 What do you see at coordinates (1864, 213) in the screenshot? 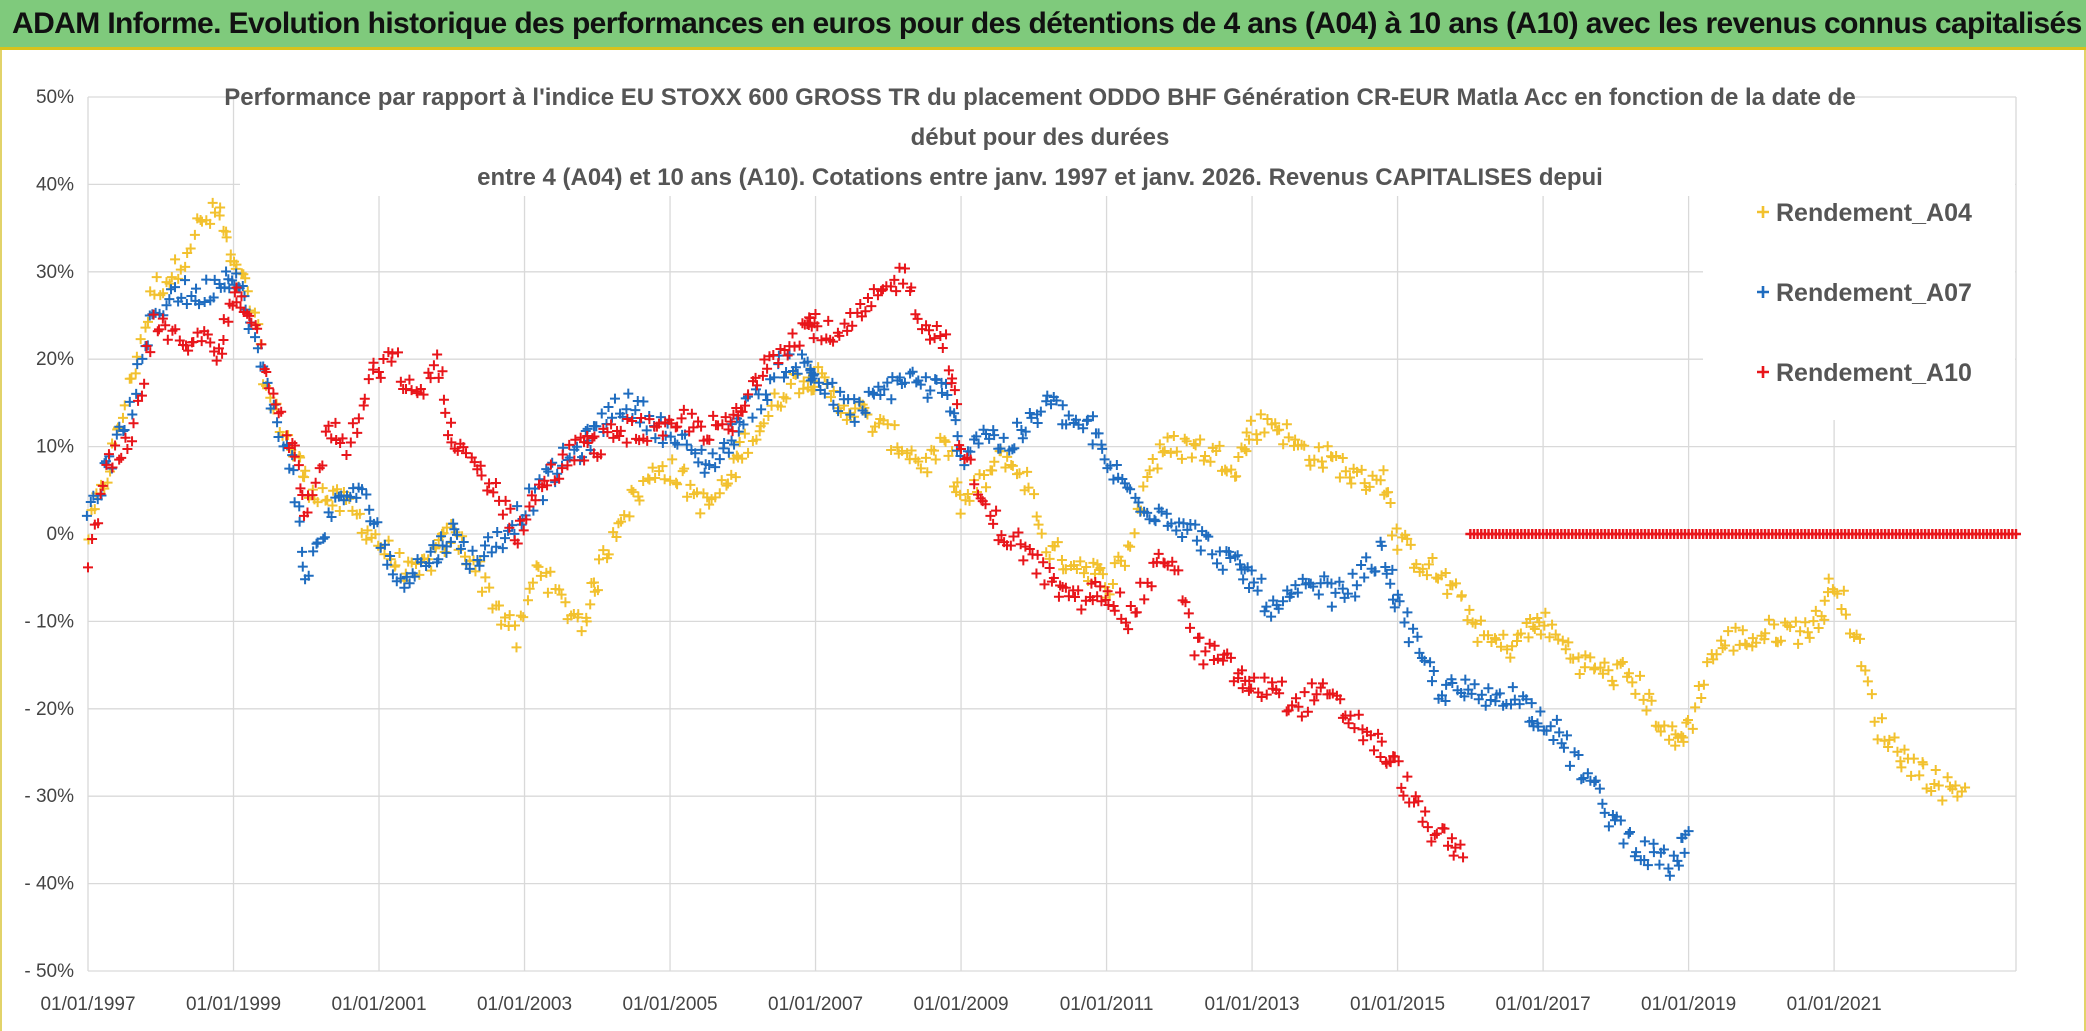
I see `legend-item-rendement-a04: Rendement_A04` at bounding box center [1864, 213].